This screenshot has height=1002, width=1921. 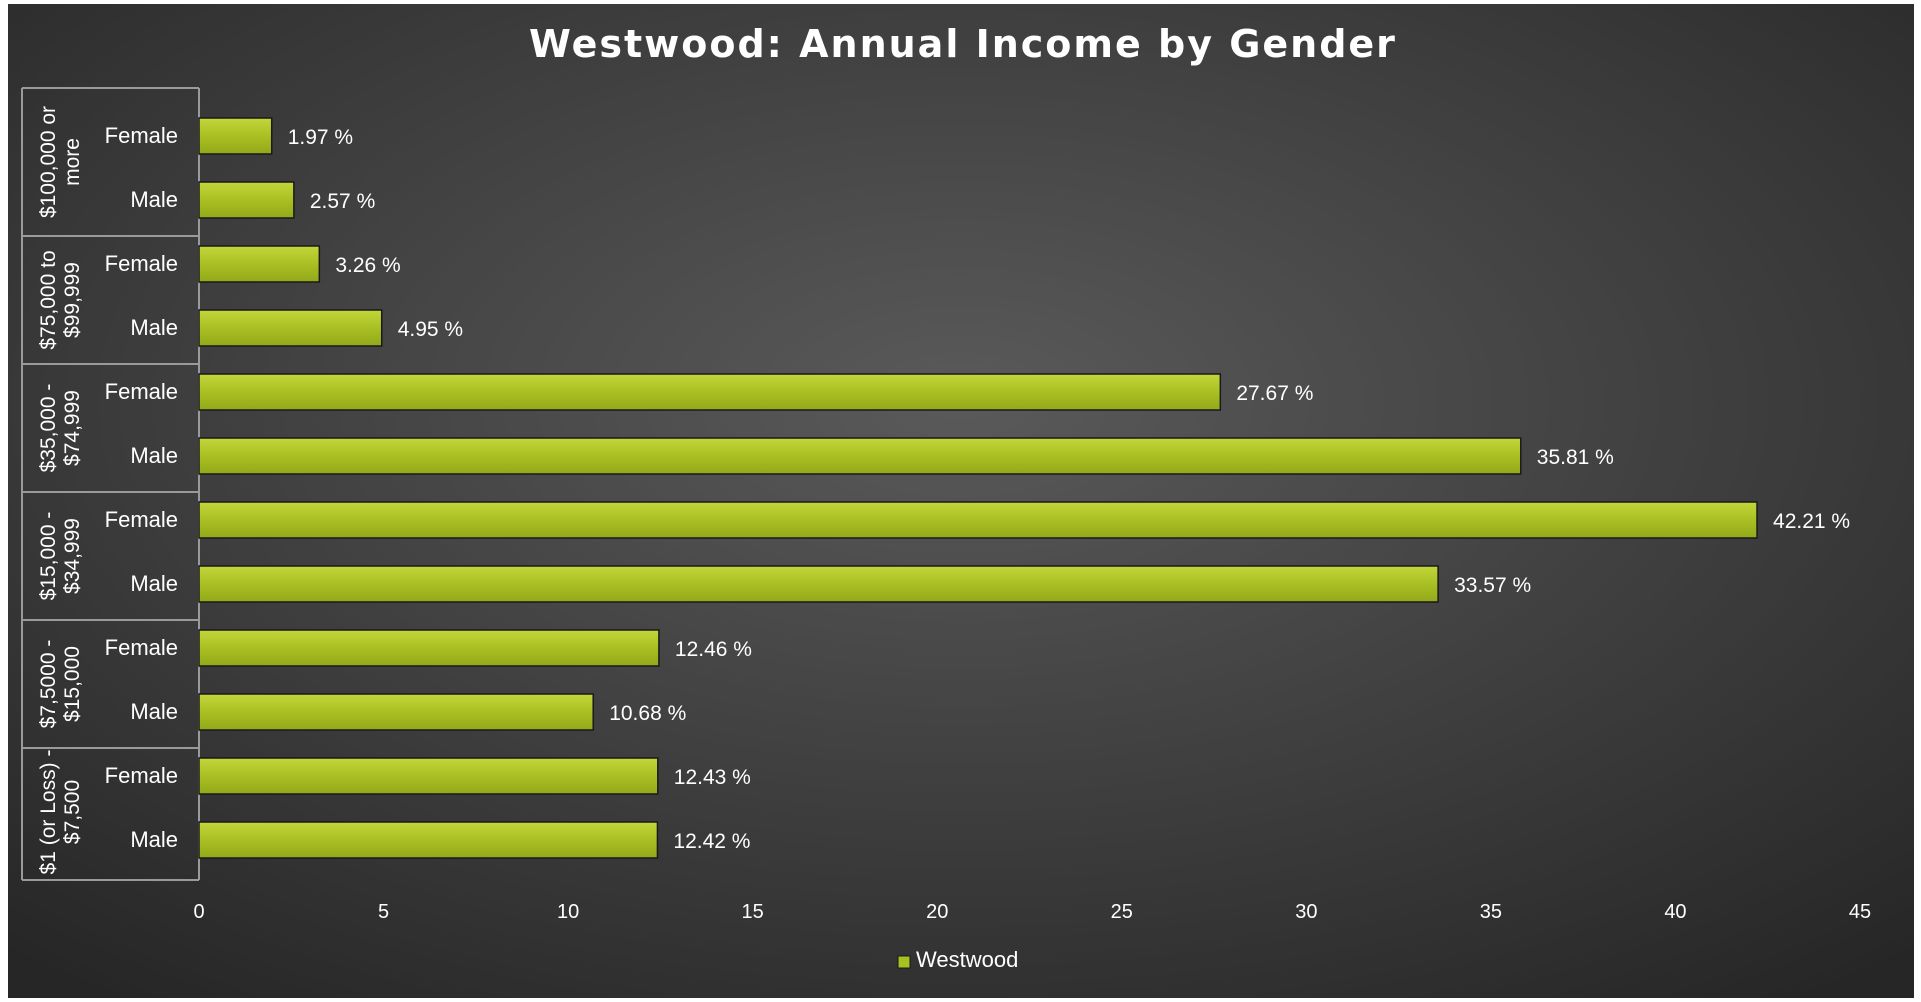 I want to click on data-label: 12.42 %, so click(x=711, y=841).